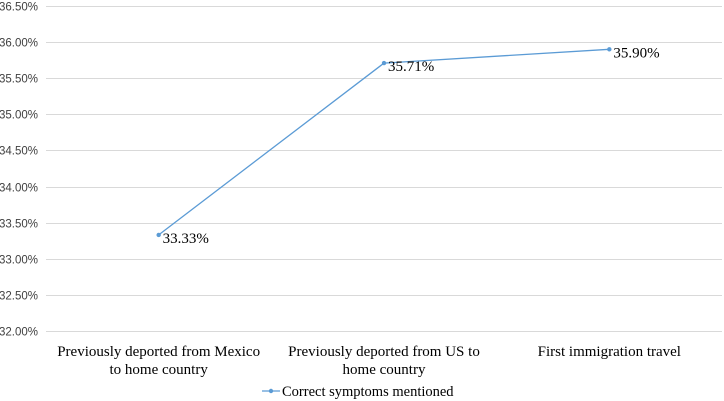  I want to click on y-tick-label: 33.00%, so click(19, 261).